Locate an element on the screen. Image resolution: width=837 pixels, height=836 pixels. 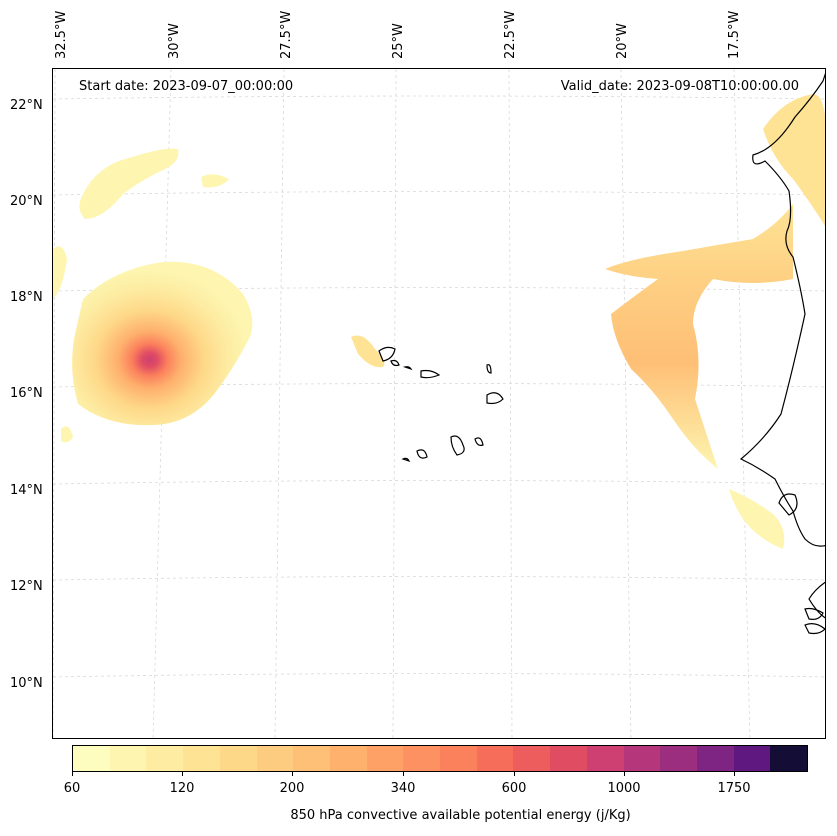
cape-verde-islands is located at coordinates (441, 404).